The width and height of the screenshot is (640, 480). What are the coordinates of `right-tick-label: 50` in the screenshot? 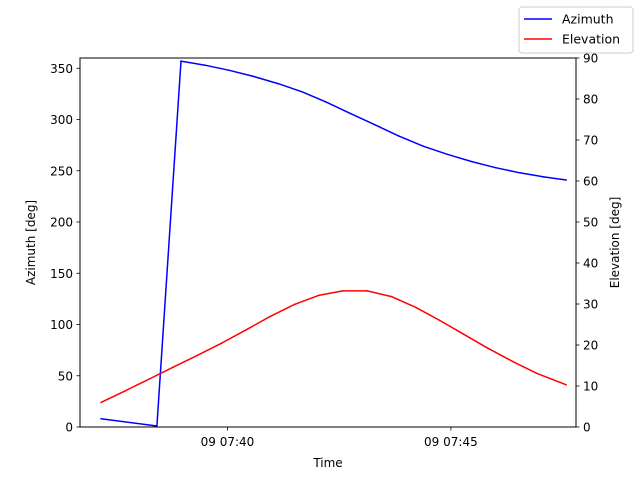 It's located at (590, 223).